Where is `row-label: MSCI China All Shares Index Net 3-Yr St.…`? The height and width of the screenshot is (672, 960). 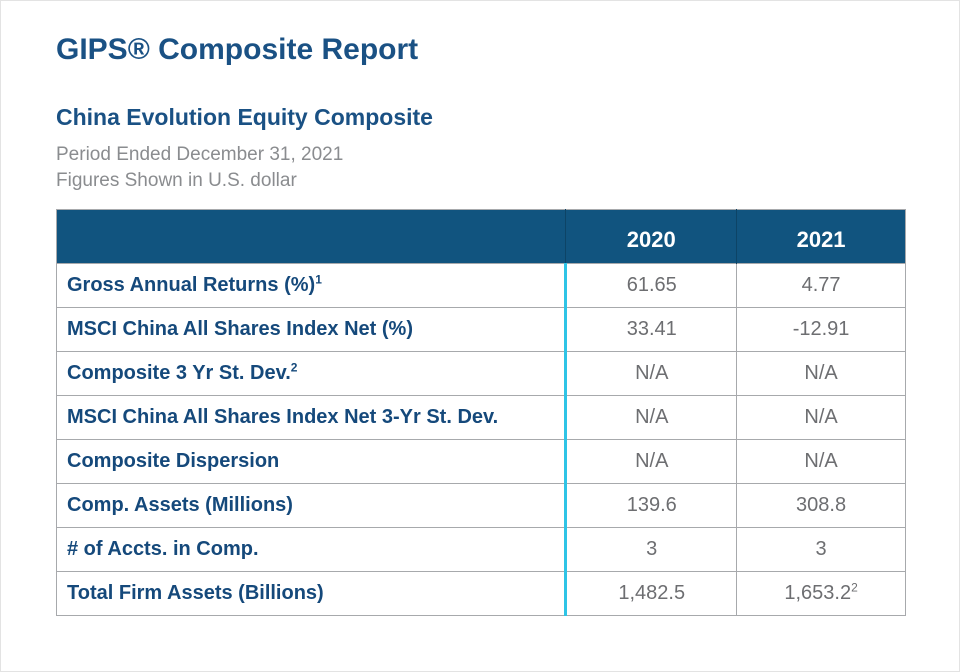
row-label: MSCI China All Shares Index Net 3-Yr St.… is located at coordinates (312, 417).